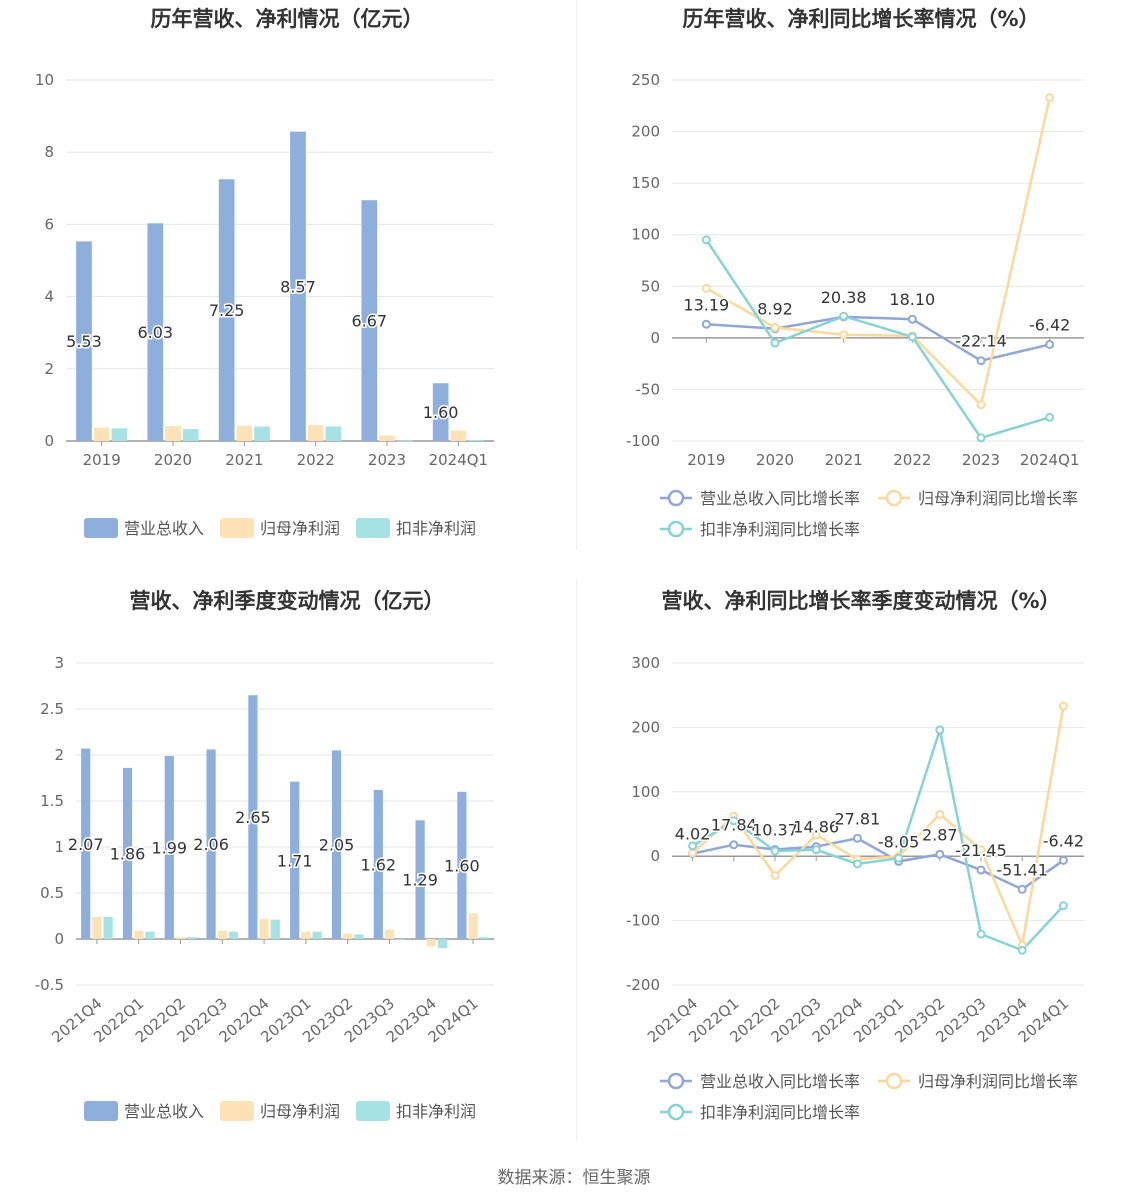 This screenshot has height=1202, width=1148. I want to click on legend-label: 归母净利润, so click(300, 1111).